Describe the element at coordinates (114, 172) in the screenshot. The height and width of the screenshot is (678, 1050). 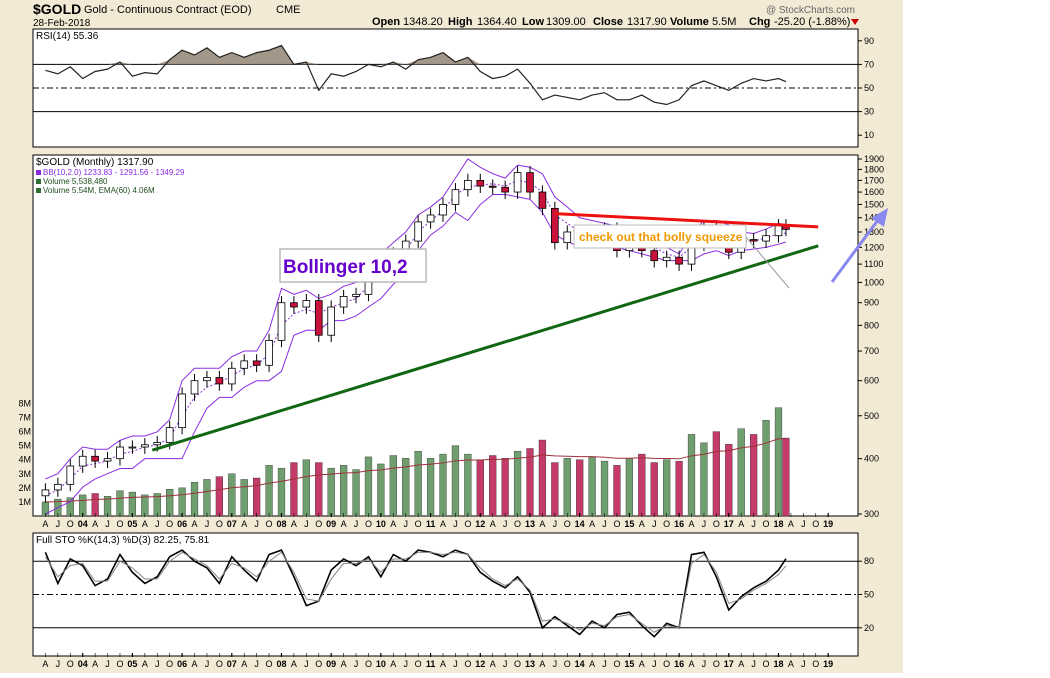
I see `series-legend-entry: BB(10,2.0) 1233.83 - 1291.56 - 1349.29` at that location.